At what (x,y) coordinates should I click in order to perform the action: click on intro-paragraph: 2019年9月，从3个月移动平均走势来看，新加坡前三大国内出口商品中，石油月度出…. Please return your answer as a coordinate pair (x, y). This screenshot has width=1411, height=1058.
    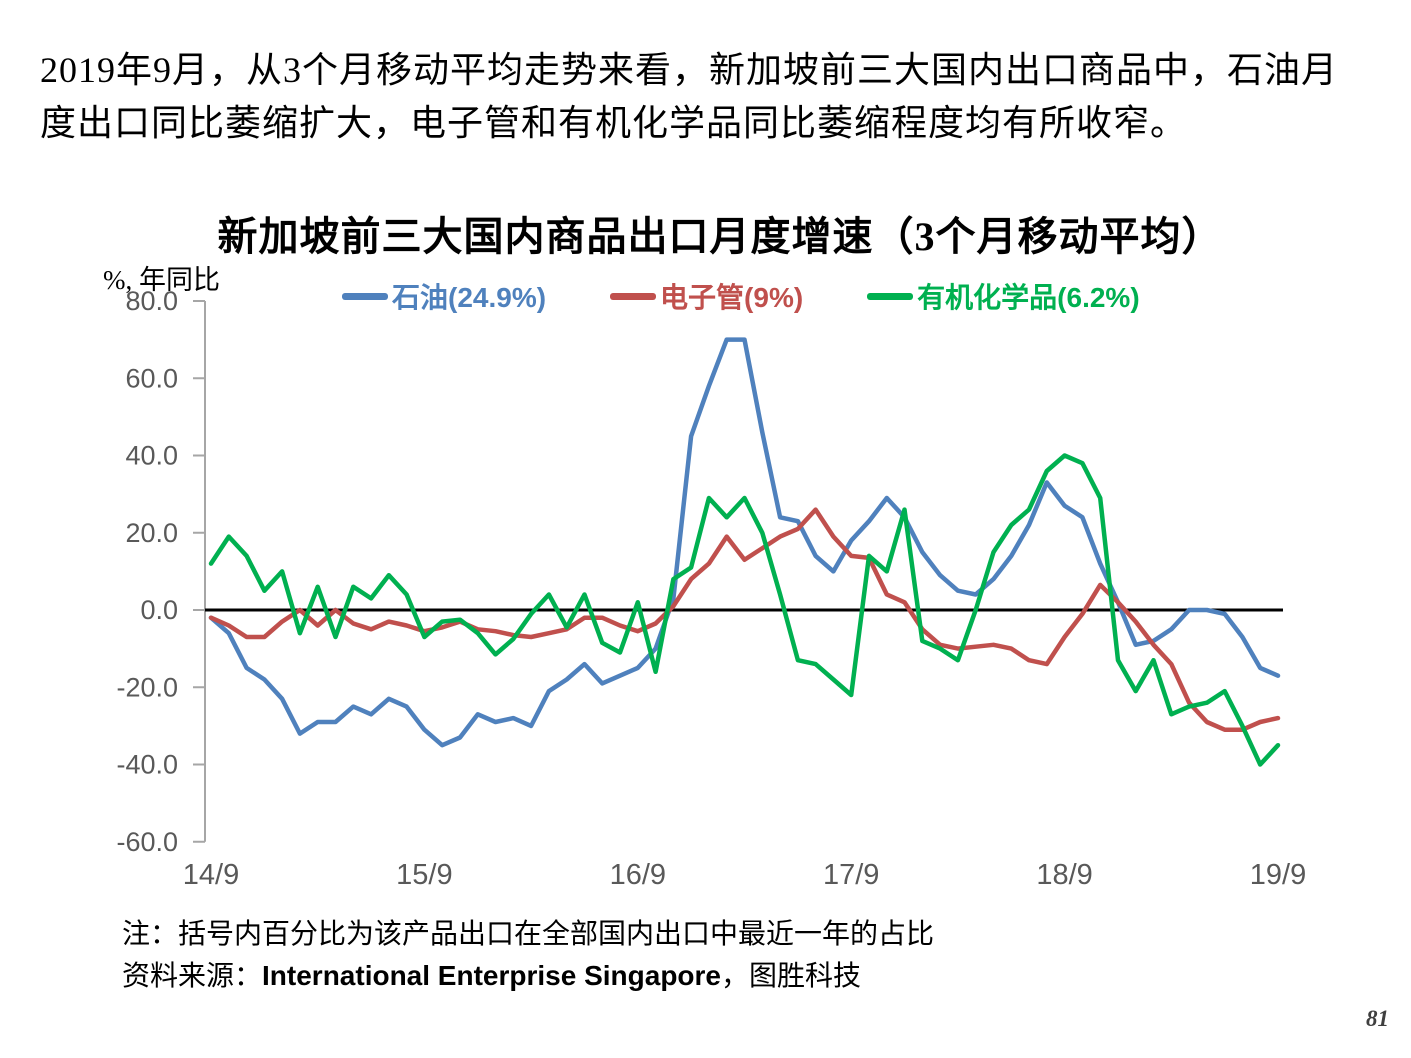
    Looking at the image, I should click on (689, 96).